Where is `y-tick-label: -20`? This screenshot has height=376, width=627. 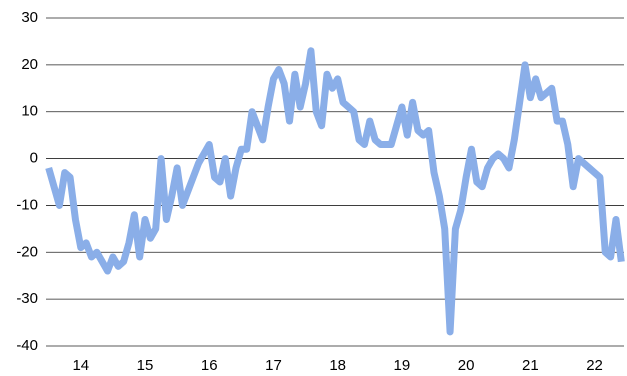
y-tick-label: -20 is located at coordinates (27, 251).